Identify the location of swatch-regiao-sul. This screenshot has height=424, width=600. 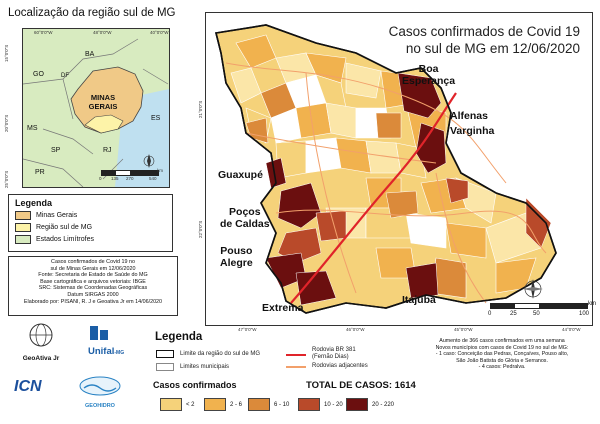
(23, 227).